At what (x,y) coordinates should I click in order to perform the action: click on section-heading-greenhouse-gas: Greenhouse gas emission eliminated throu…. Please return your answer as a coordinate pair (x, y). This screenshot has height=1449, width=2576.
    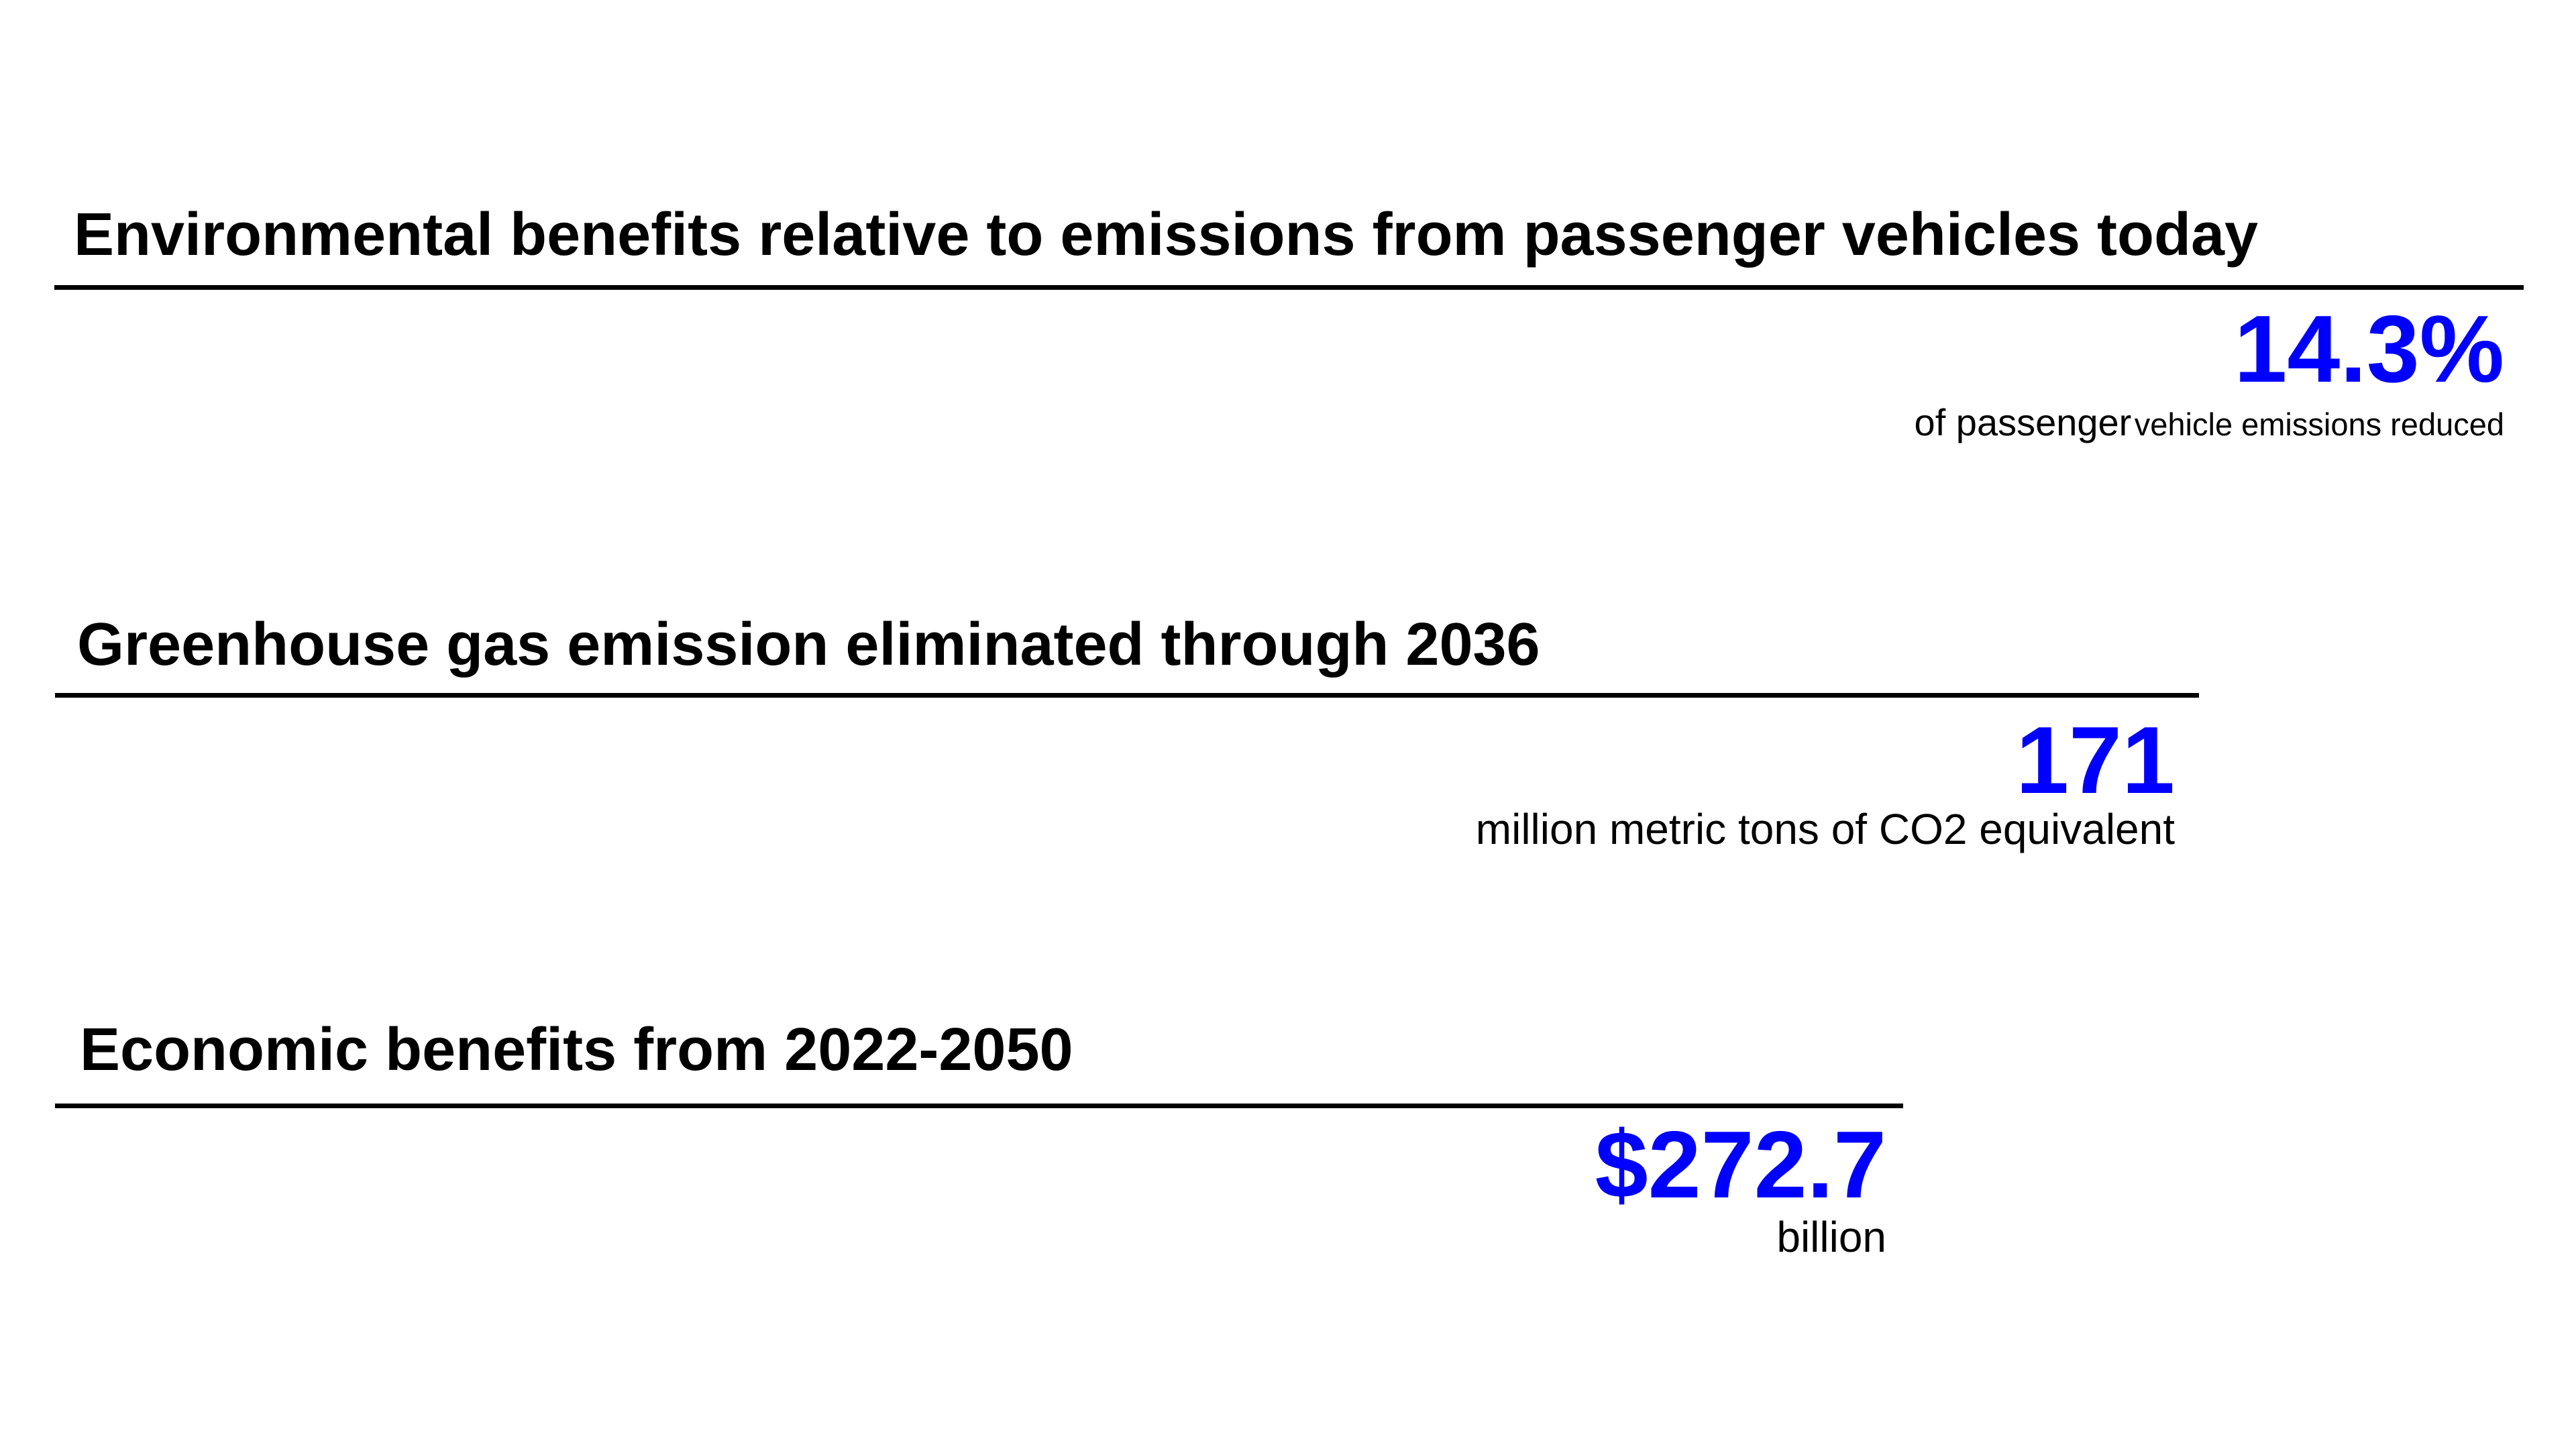
    Looking at the image, I should click on (808, 644).